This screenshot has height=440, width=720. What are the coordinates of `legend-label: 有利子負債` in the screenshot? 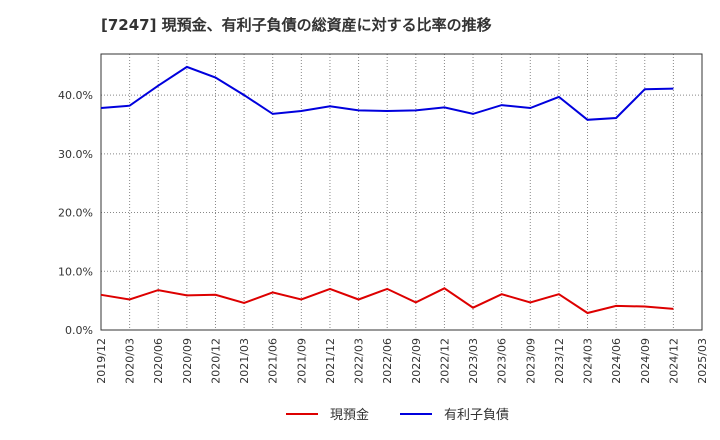 It's located at (476, 415).